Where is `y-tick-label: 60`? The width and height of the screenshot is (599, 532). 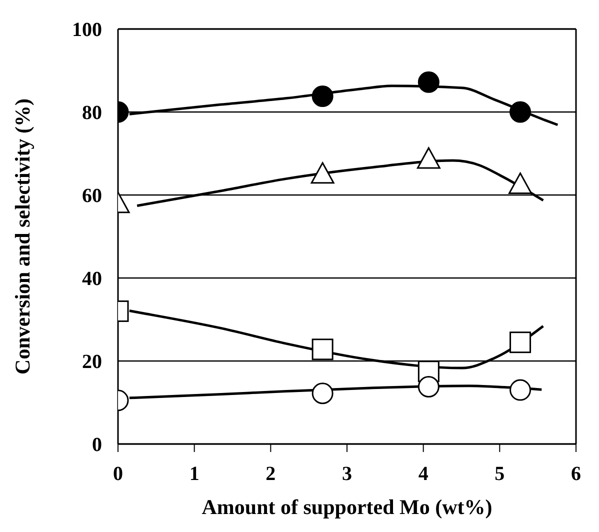 y-tick-label: 60 is located at coordinates (92, 196).